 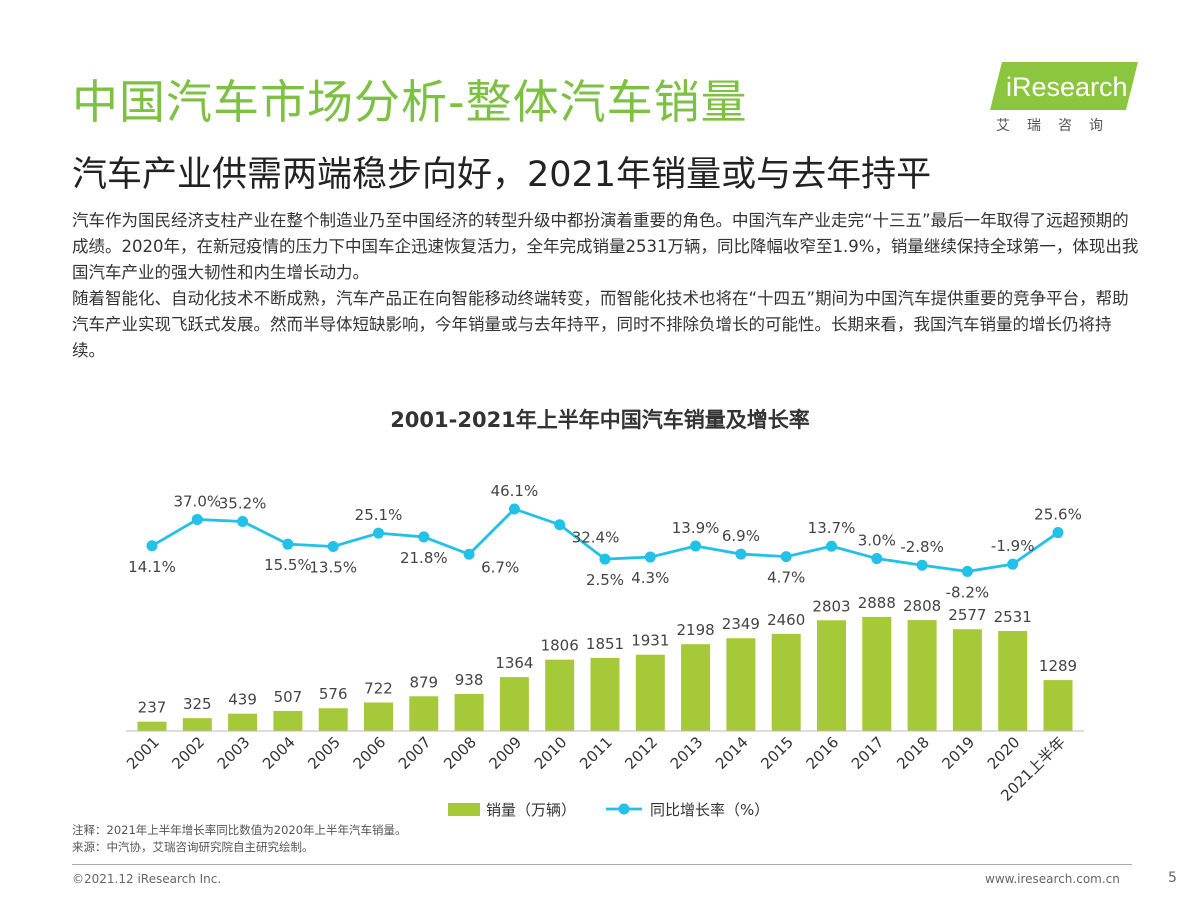 What do you see at coordinates (242, 700) in the screenshot?
I see `bar-value-label: 439` at bounding box center [242, 700].